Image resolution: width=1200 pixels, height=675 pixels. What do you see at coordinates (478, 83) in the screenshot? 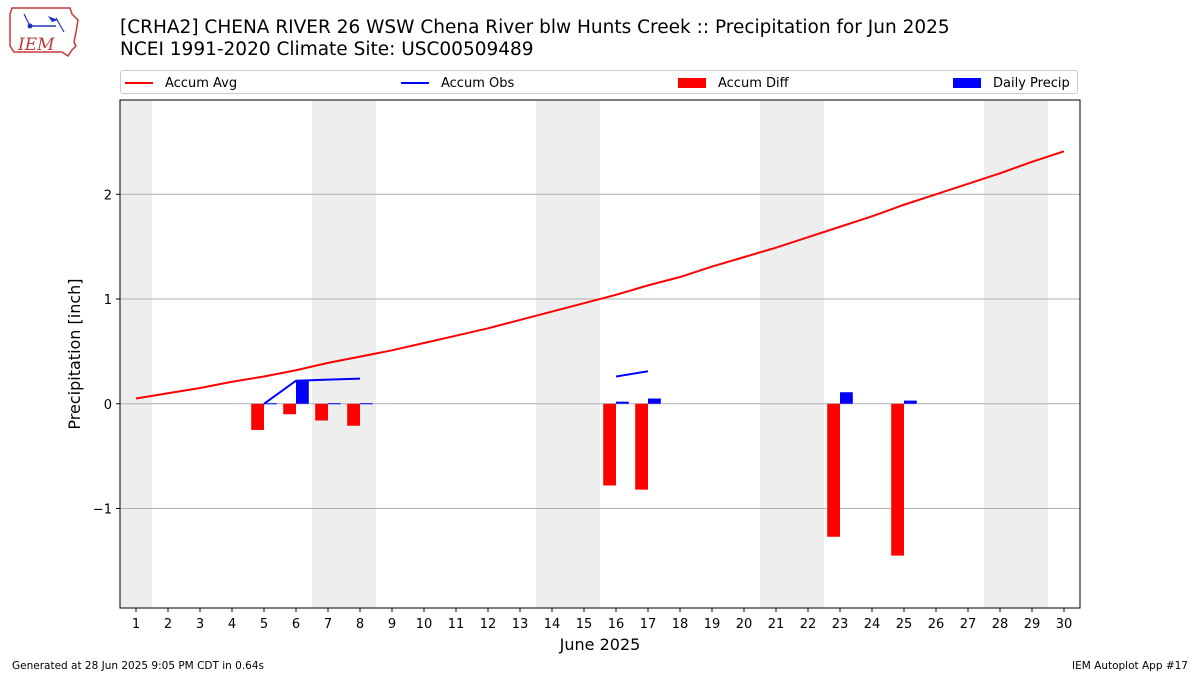
I see `legend-label-accum-obs: Accum Obs` at bounding box center [478, 83].